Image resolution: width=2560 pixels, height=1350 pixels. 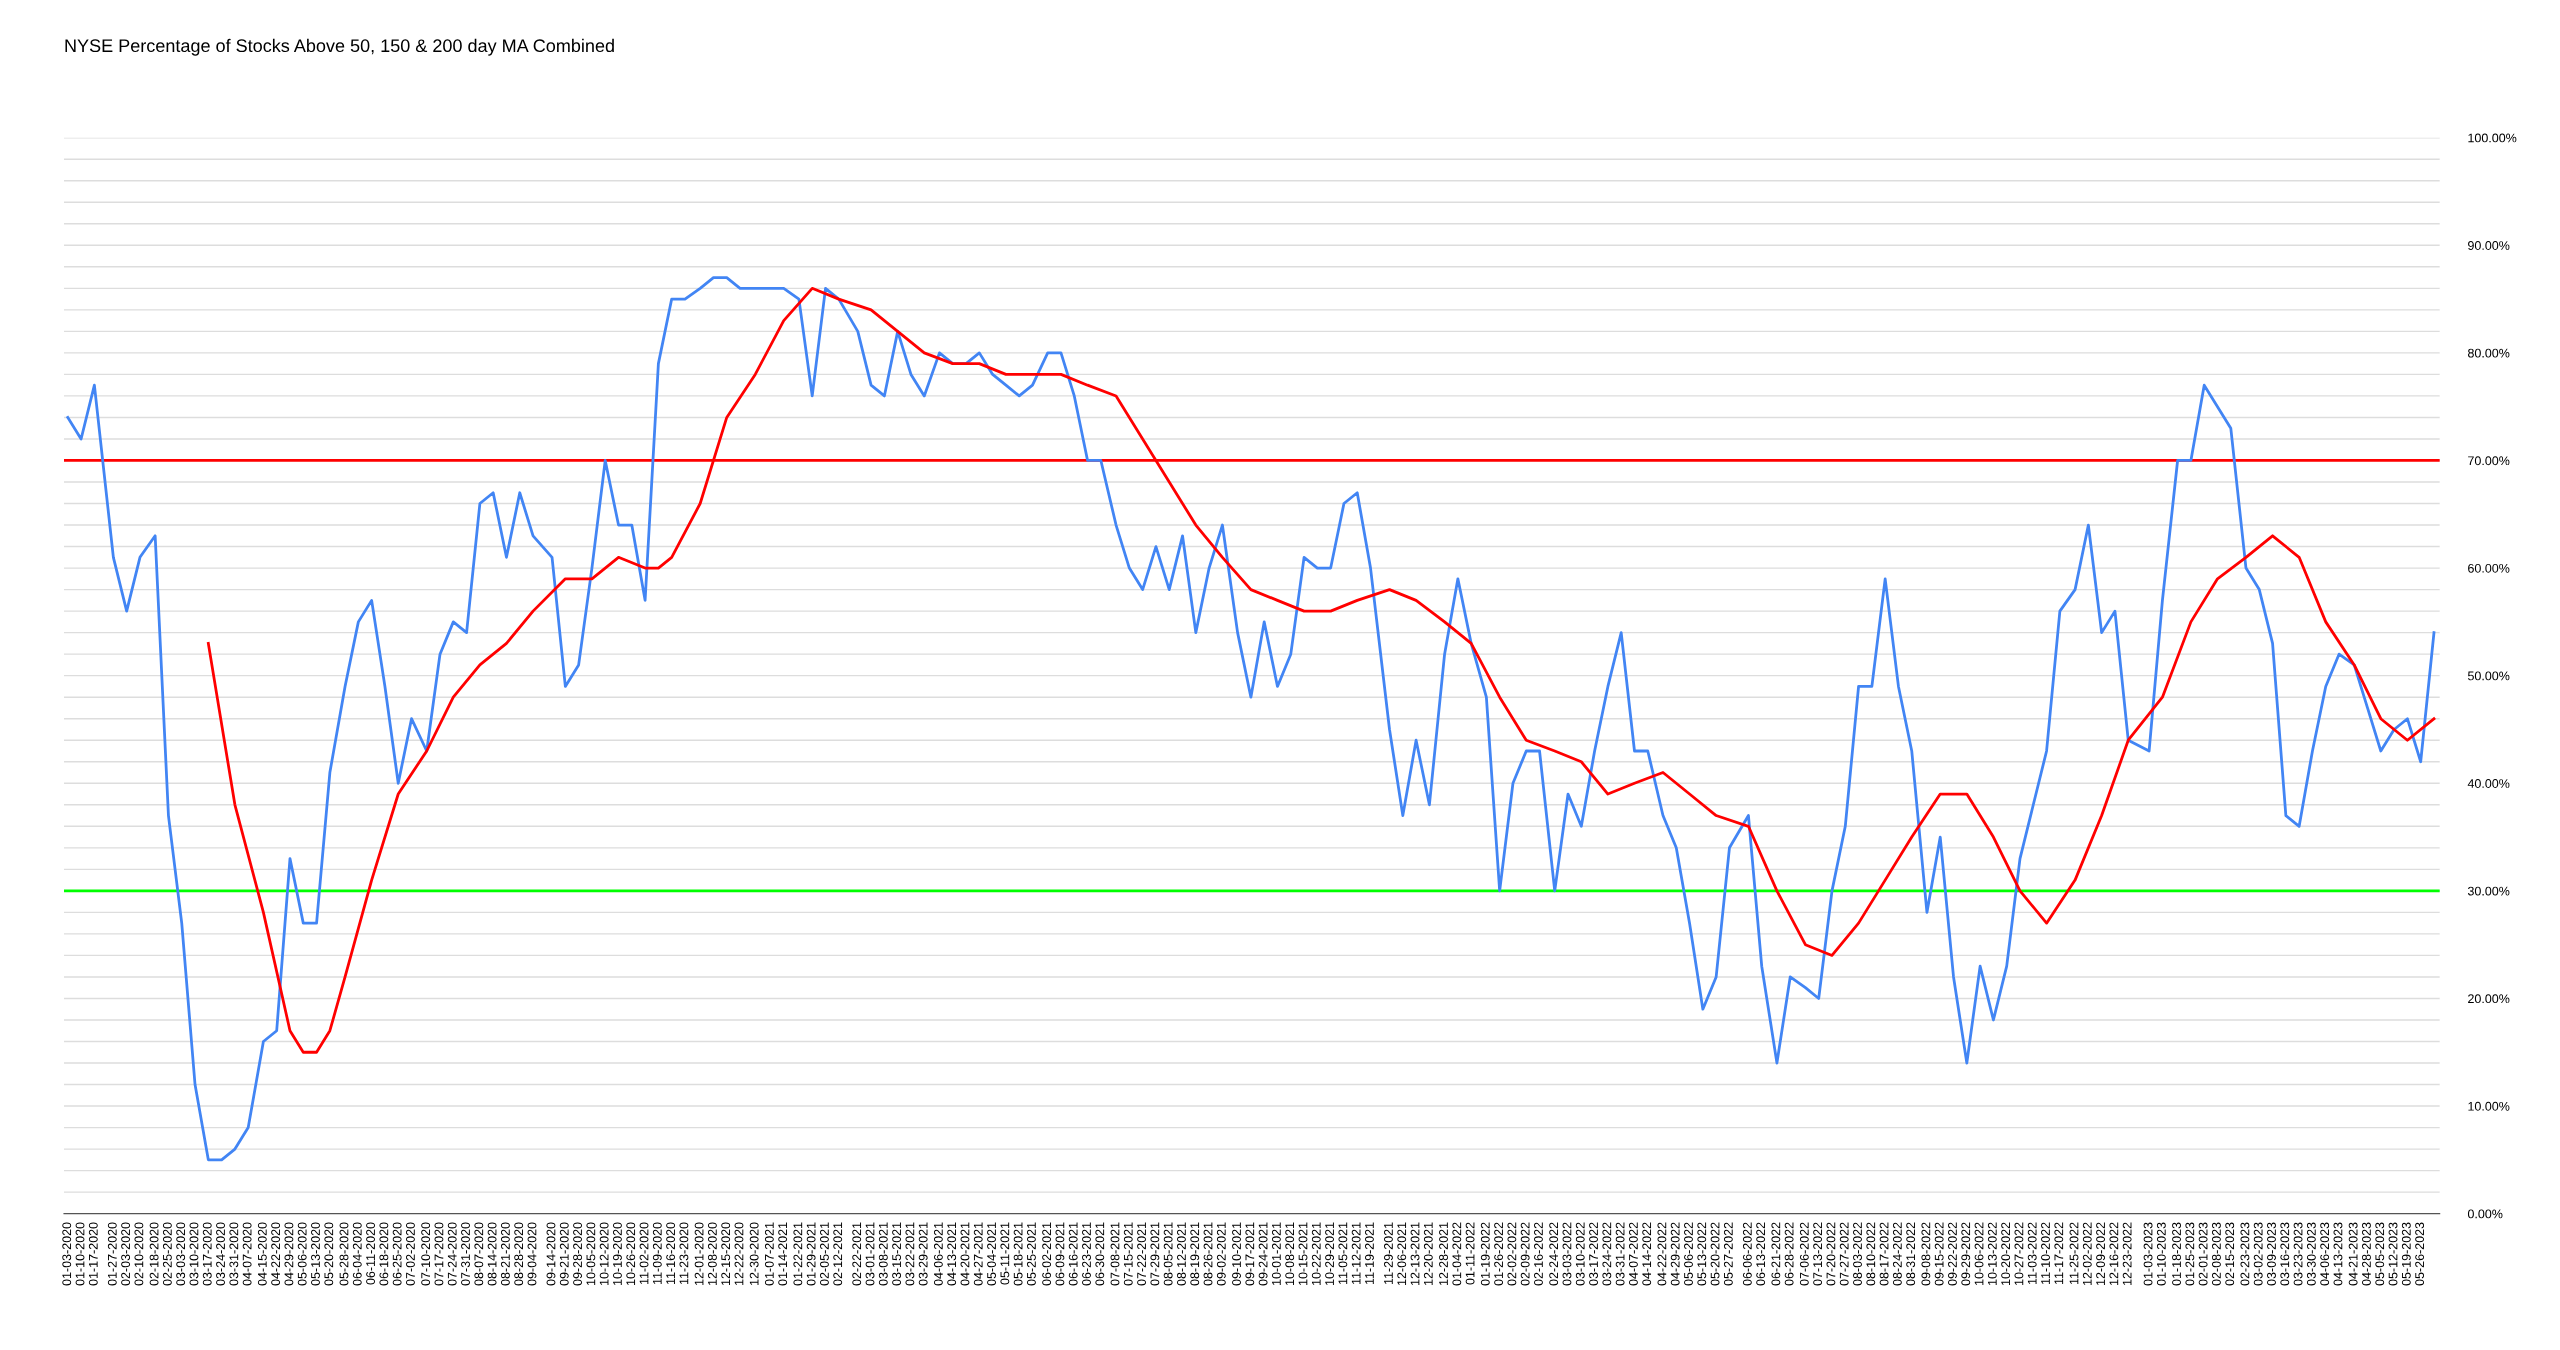 I want to click on x-tick-label: 01-03-2020, so click(x=67, y=1254).